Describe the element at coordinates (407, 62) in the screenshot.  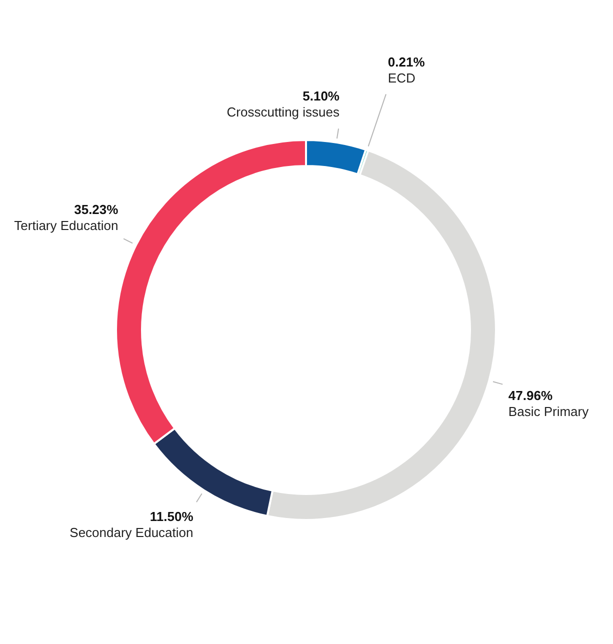
I see `data-label: 0.21%` at that location.